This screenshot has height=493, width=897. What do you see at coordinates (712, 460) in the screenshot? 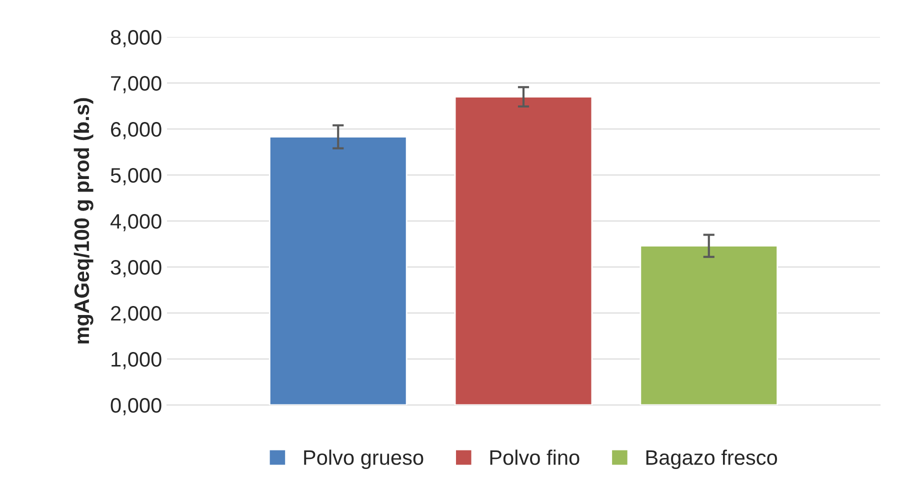
I see `legend-label: Bagazo fresco` at bounding box center [712, 460].